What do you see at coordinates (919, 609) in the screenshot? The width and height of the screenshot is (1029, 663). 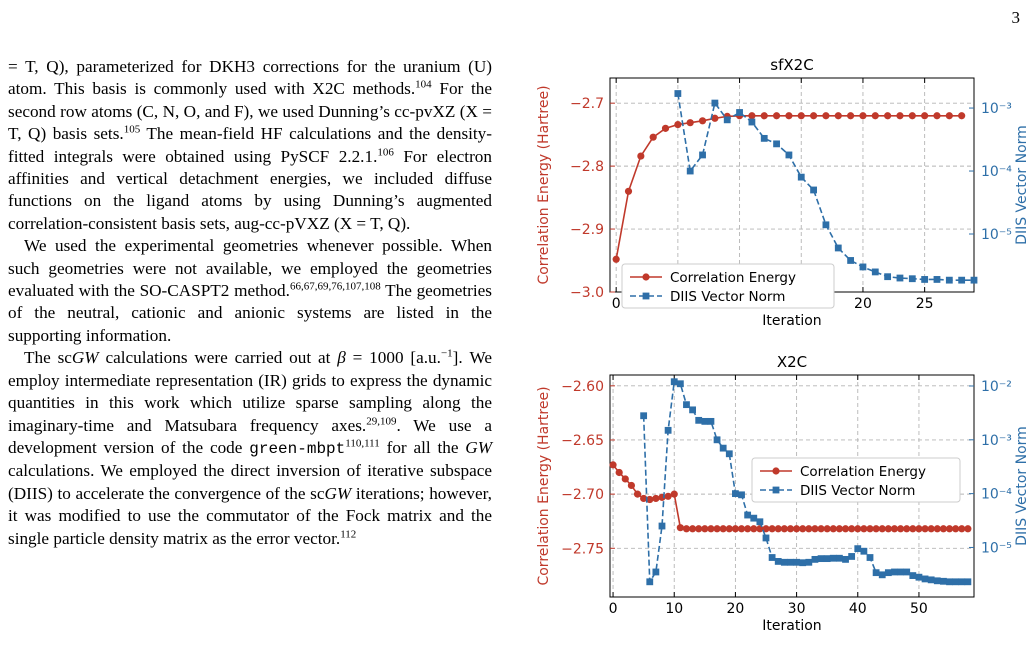 I see `x-tick-label: 50` at bounding box center [919, 609].